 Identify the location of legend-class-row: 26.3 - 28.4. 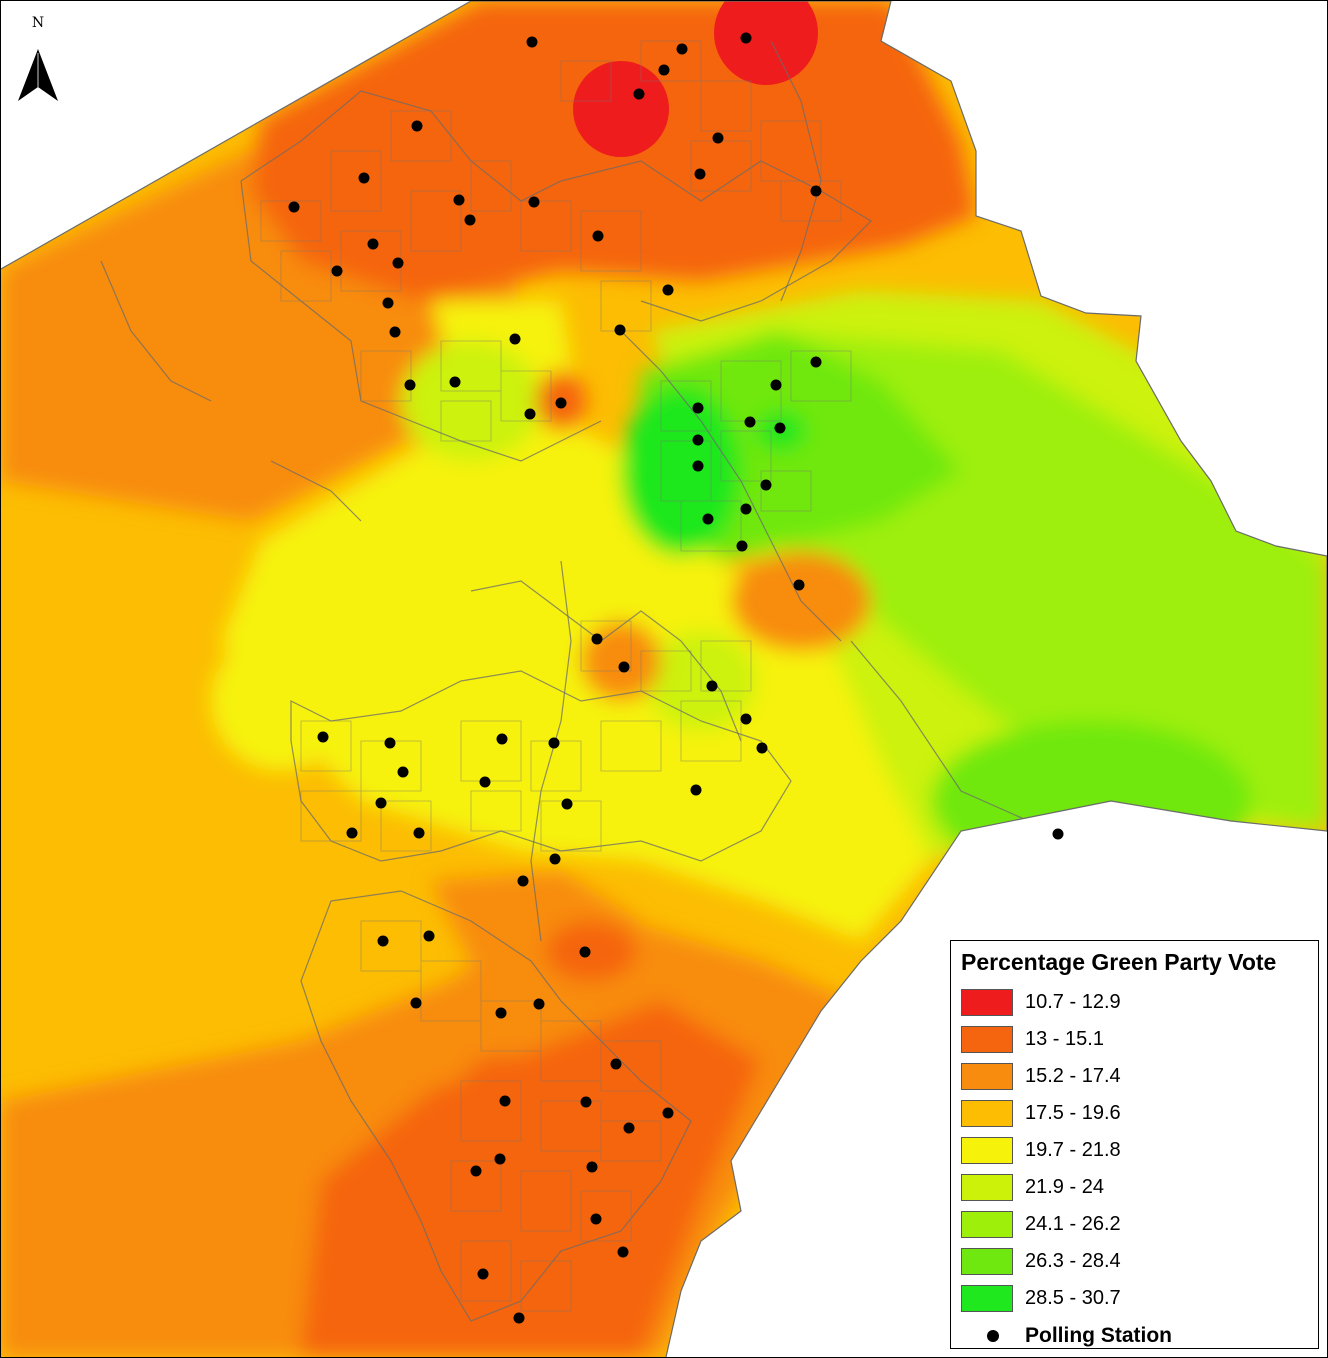
(1134, 1261).